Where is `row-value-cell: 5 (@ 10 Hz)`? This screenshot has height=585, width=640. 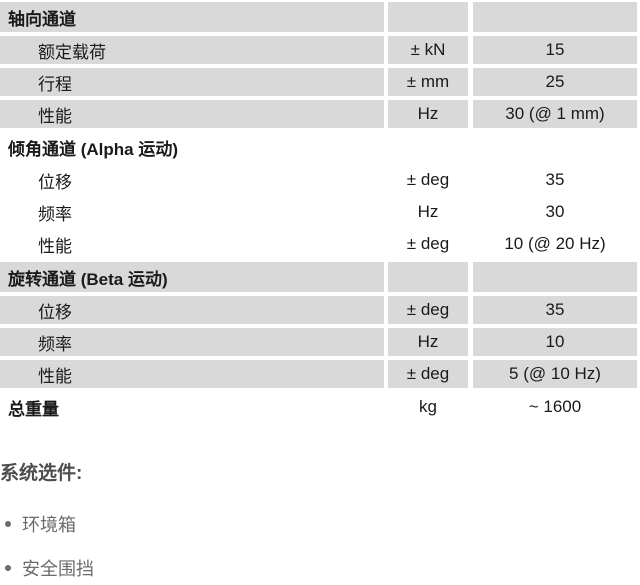
row-value-cell: 5 (@ 10 Hz) is located at coordinates (555, 374).